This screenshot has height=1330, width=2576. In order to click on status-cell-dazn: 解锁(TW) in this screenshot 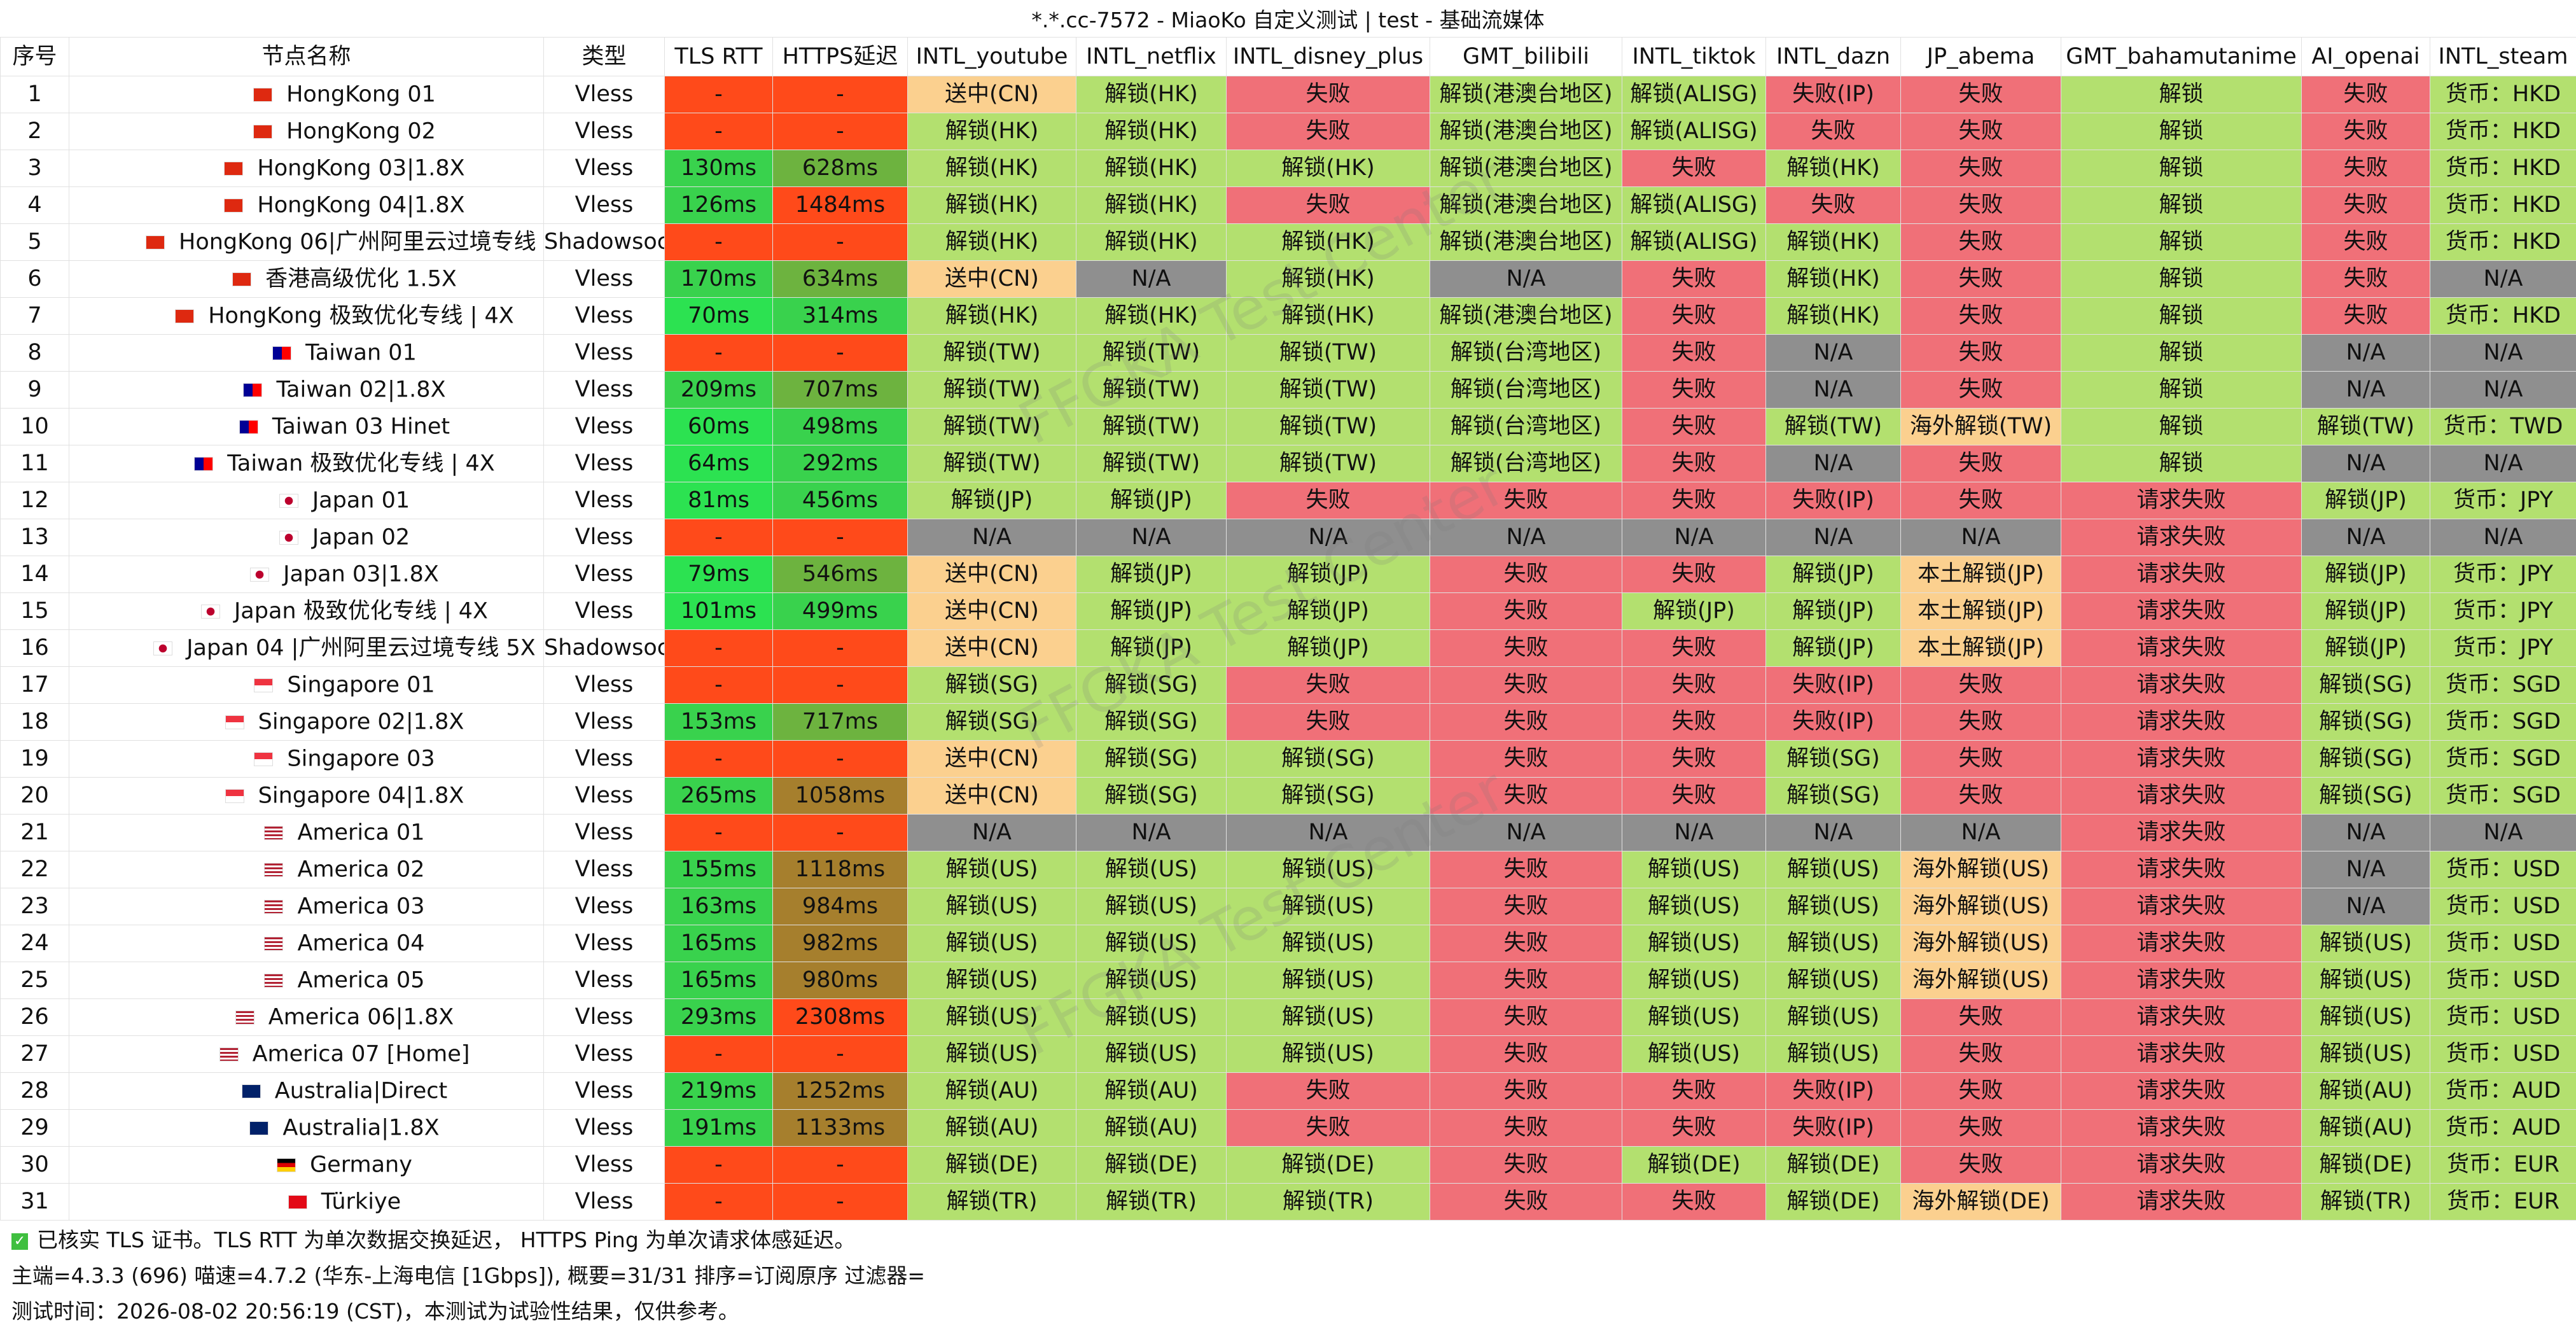, I will do `click(1833, 426)`.